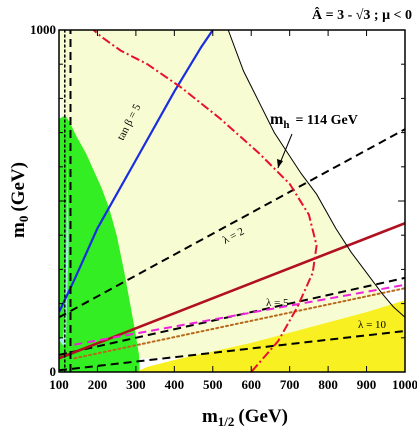 This screenshot has width=417, height=436. I want to click on mh-arrow-head, so click(280, 163).